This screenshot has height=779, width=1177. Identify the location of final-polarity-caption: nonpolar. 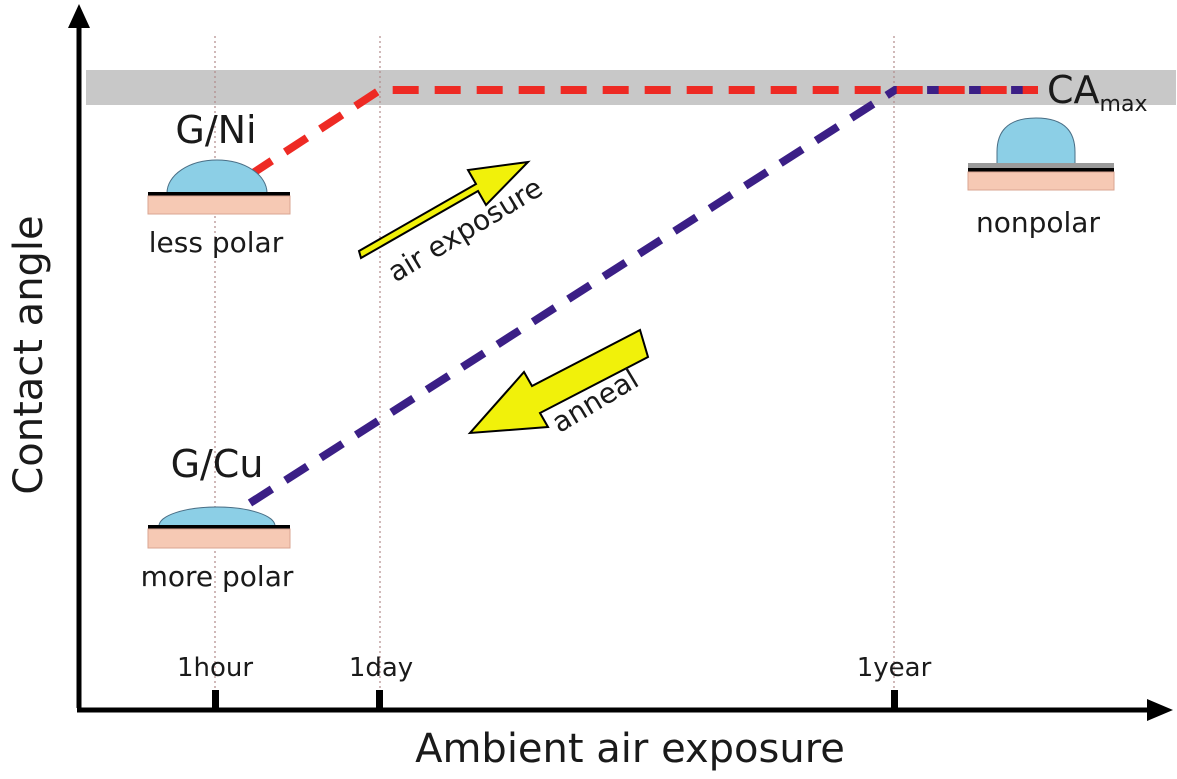
(1038, 222).